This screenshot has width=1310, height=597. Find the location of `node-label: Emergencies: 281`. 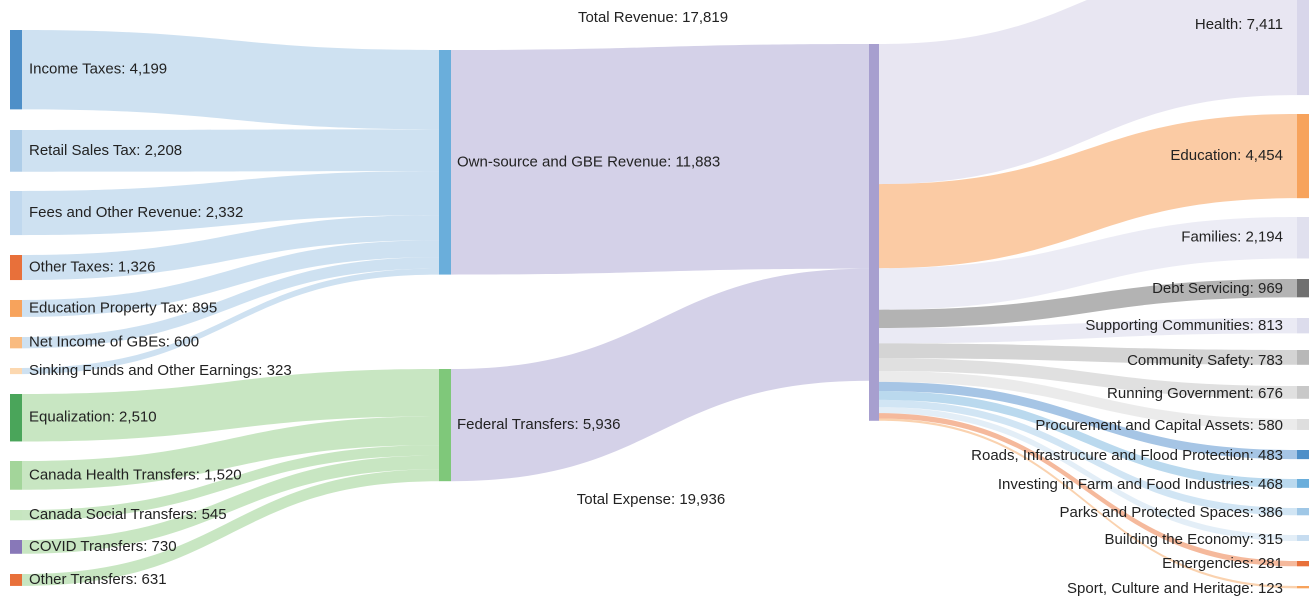

node-label: Emergencies: 281 is located at coordinates (1222, 563).